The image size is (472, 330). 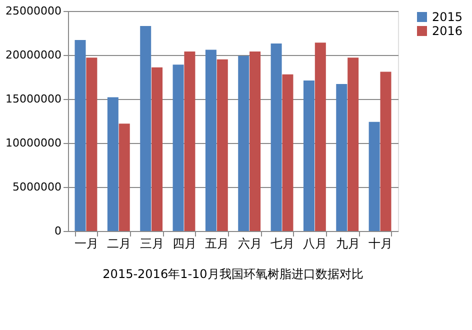 What do you see at coordinates (447, 31) in the screenshot?
I see `legend-label: 2016` at bounding box center [447, 31].